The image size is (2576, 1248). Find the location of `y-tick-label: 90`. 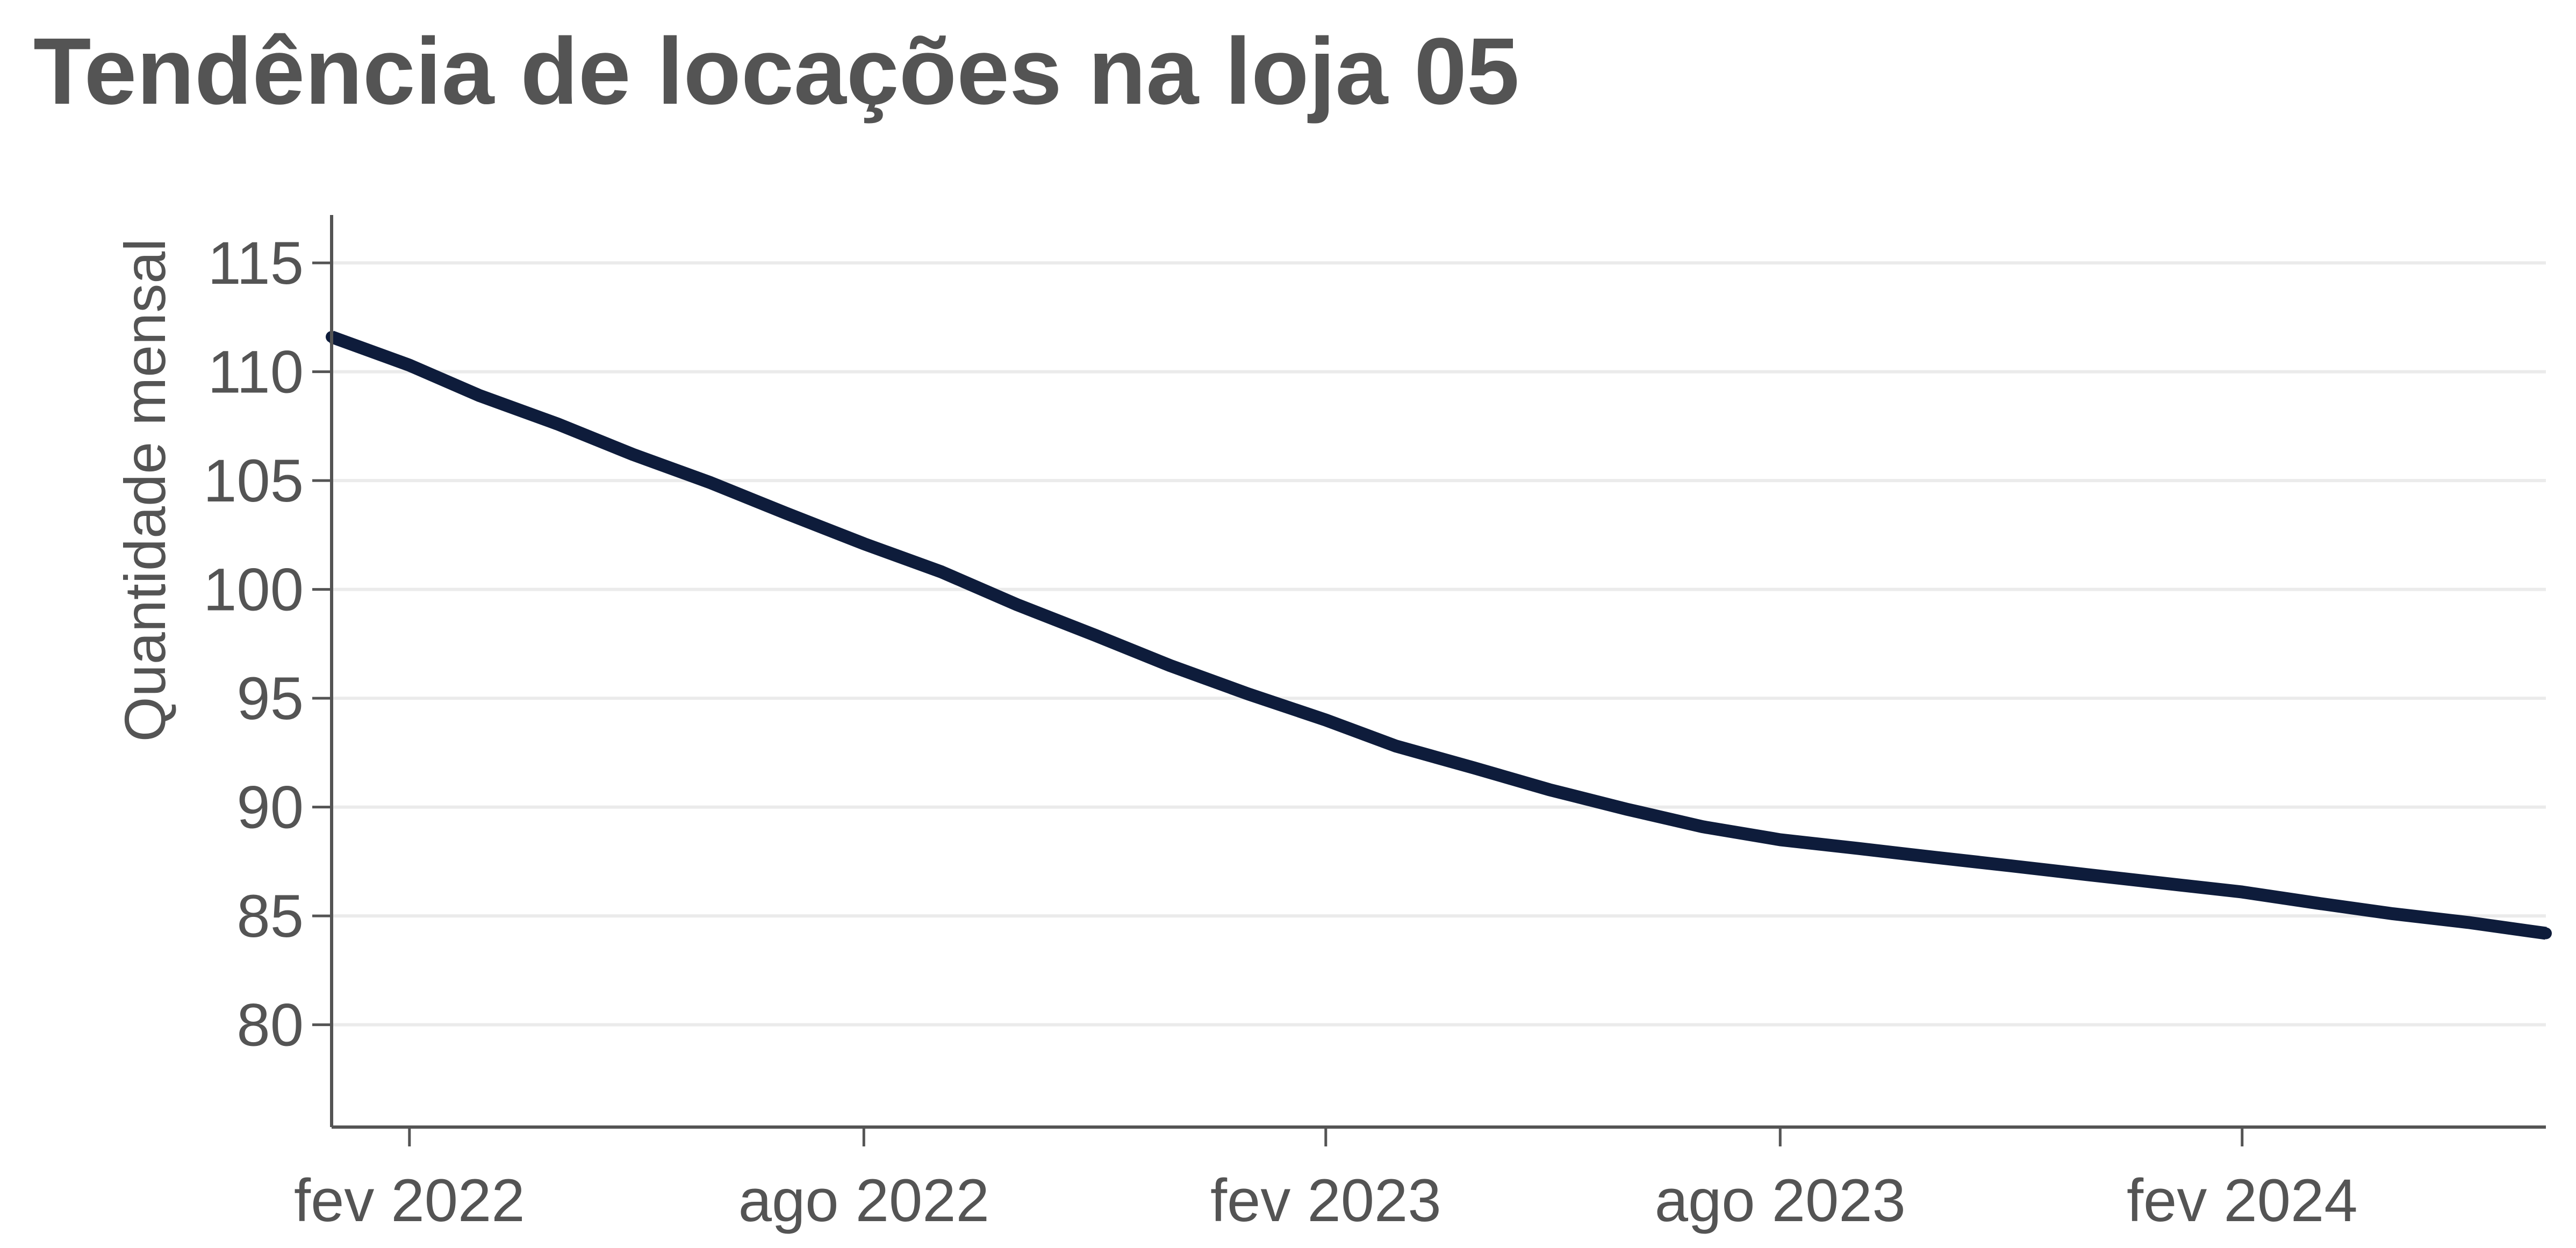

y-tick-label: 90 is located at coordinates (270, 808).